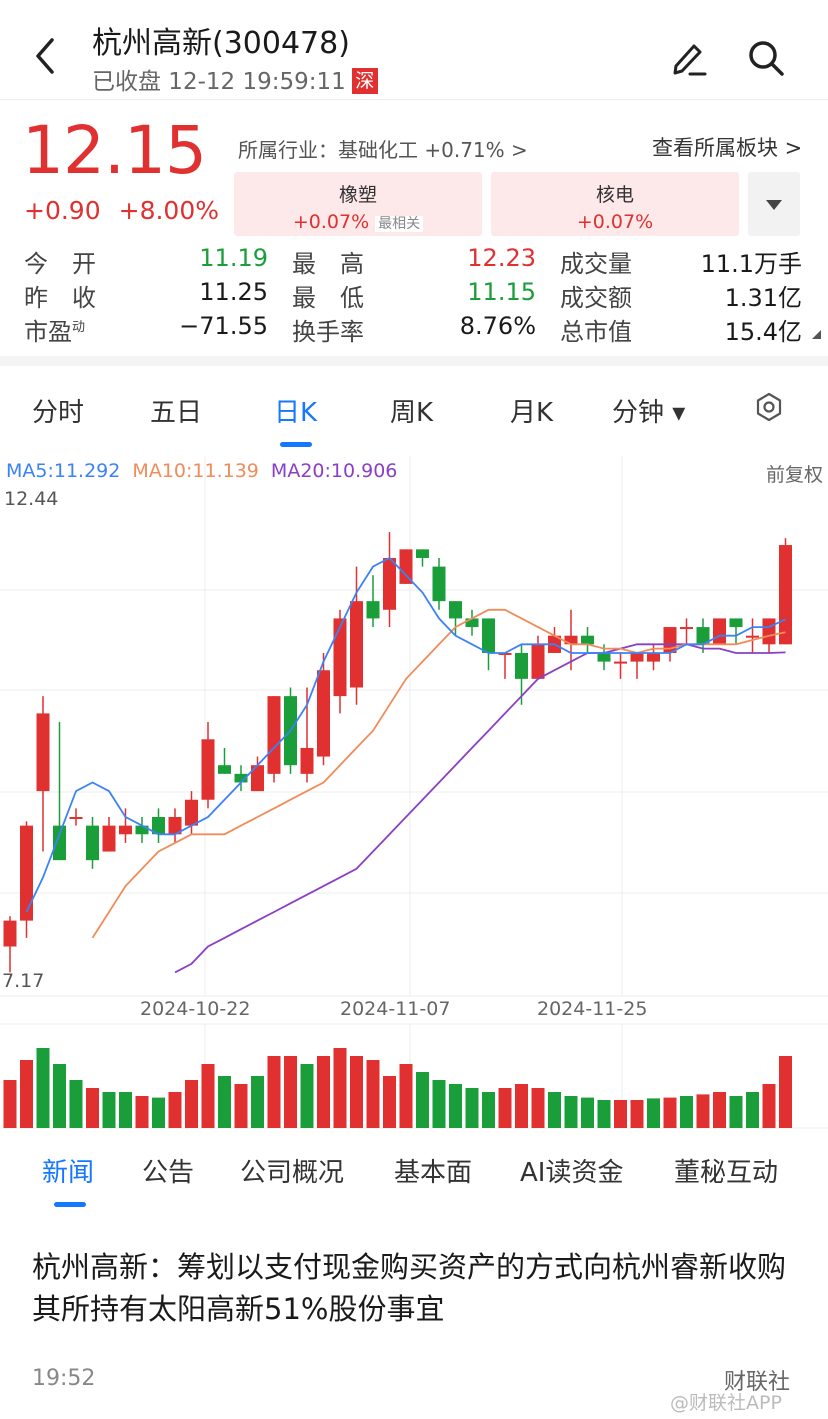 Image resolution: width=828 pixels, height=1419 pixels. What do you see at coordinates (46, 56) in the screenshot?
I see `back-icon` at bounding box center [46, 56].